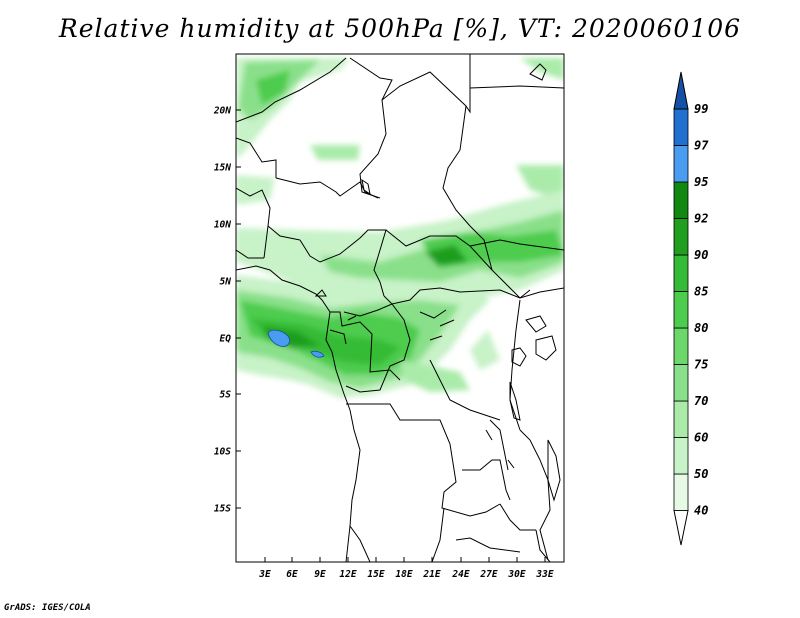 This screenshot has height=618, width=800. What do you see at coordinates (544, 574) in the screenshot?
I see `lon-tick-label: 33E` at bounding box center [544, 574].